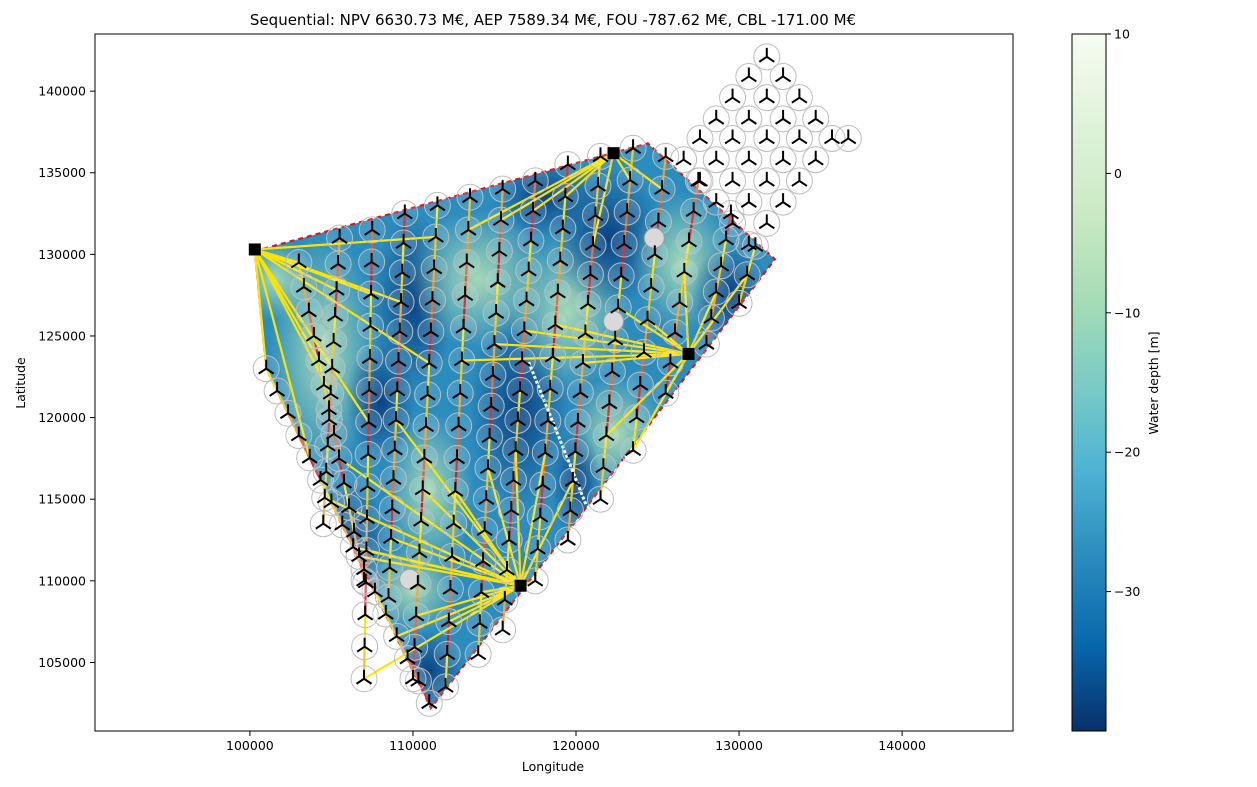  Describe the element at coordinates (1118, 173) in the screenshot. I see `colorbar-tick-label: 0` at that location.